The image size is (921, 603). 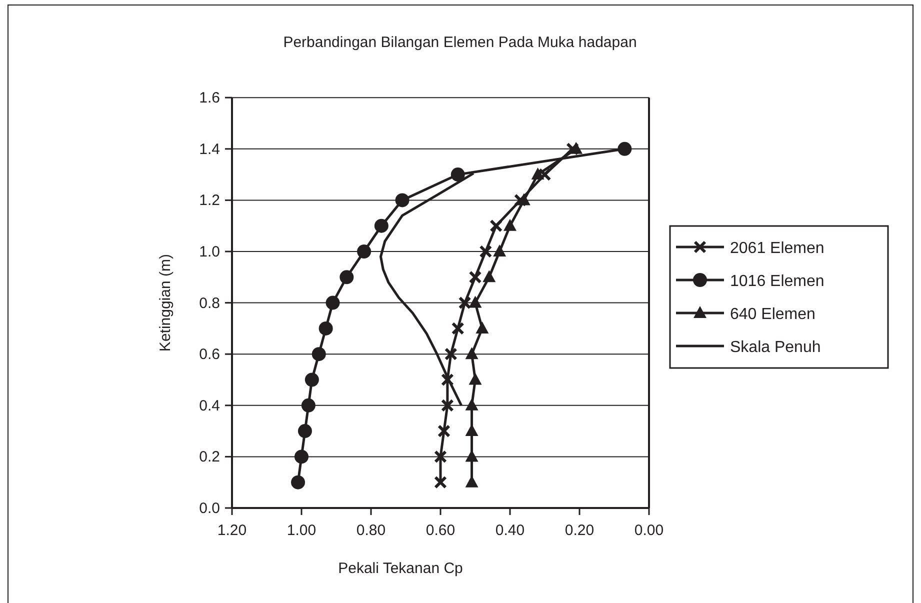 I want to click on x-tick-label: 0.60, so click(x=441, y=530).